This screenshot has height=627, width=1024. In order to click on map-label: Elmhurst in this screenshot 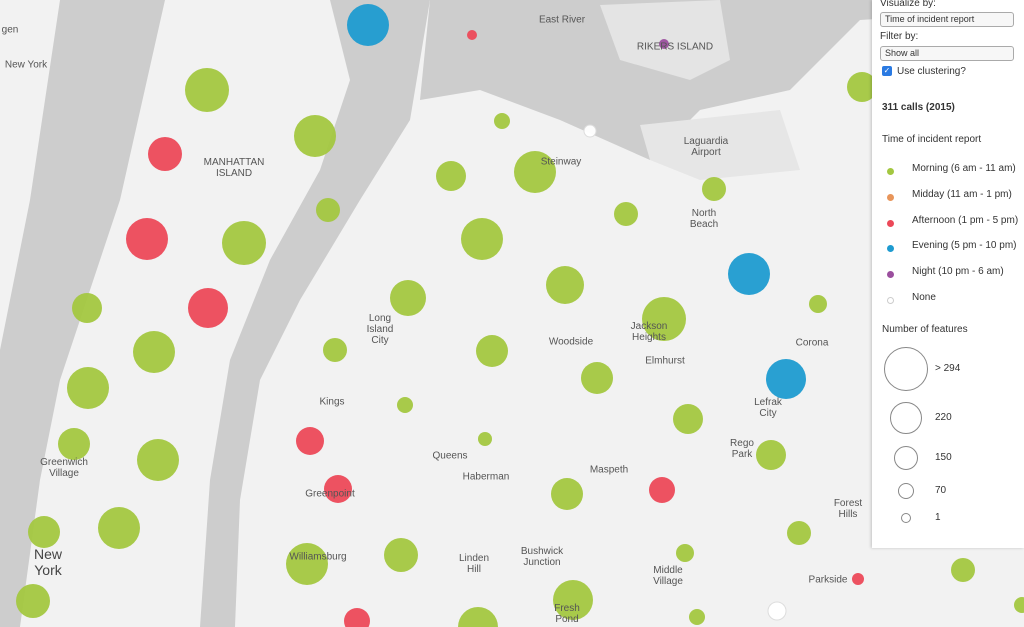, I will do `click(665, 361)`.